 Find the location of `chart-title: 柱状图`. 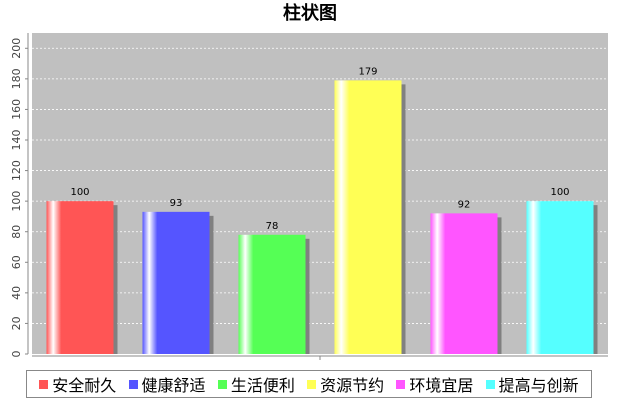

chart-title: 柱状图 is located at coordinates (310, 13).